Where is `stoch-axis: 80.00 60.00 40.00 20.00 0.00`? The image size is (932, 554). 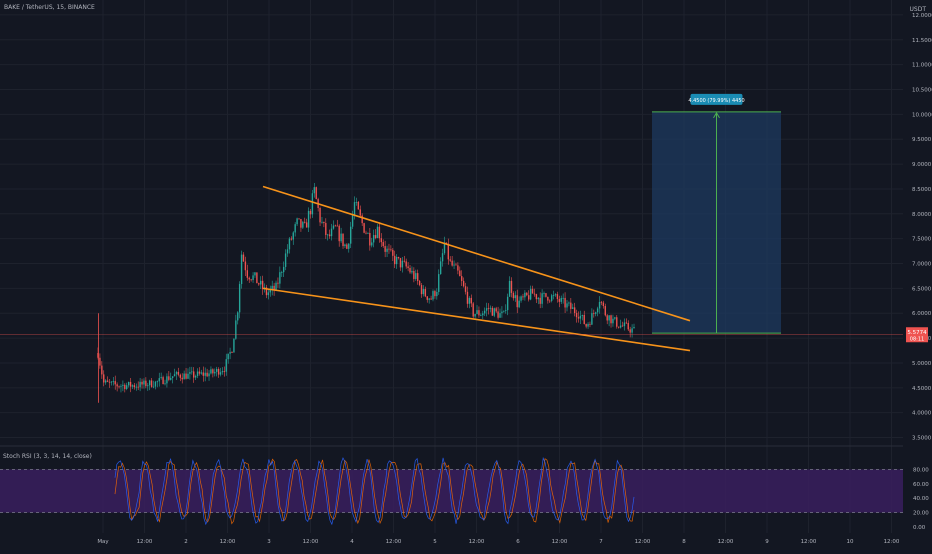
stoch-axis: 80.00 60.00 40.00 20.00 0.00 is located at coordinates (921, 499).